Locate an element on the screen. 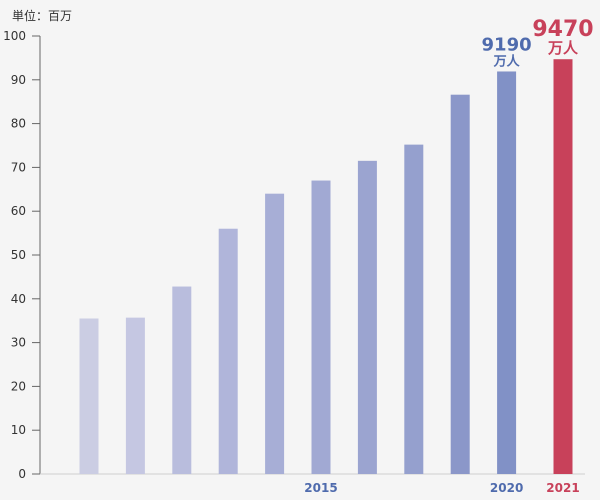 This screenshot has width=600, height=500. y-tick-label: 100 is located at coordinates (14, 36).